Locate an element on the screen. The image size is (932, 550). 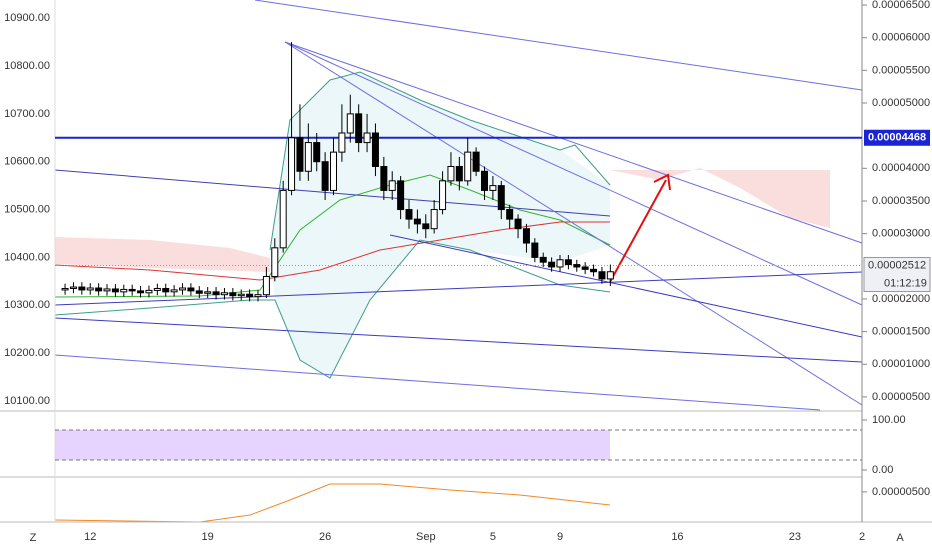
y2-tick-label: 0.00003000 is located at coordinates (901, 234).